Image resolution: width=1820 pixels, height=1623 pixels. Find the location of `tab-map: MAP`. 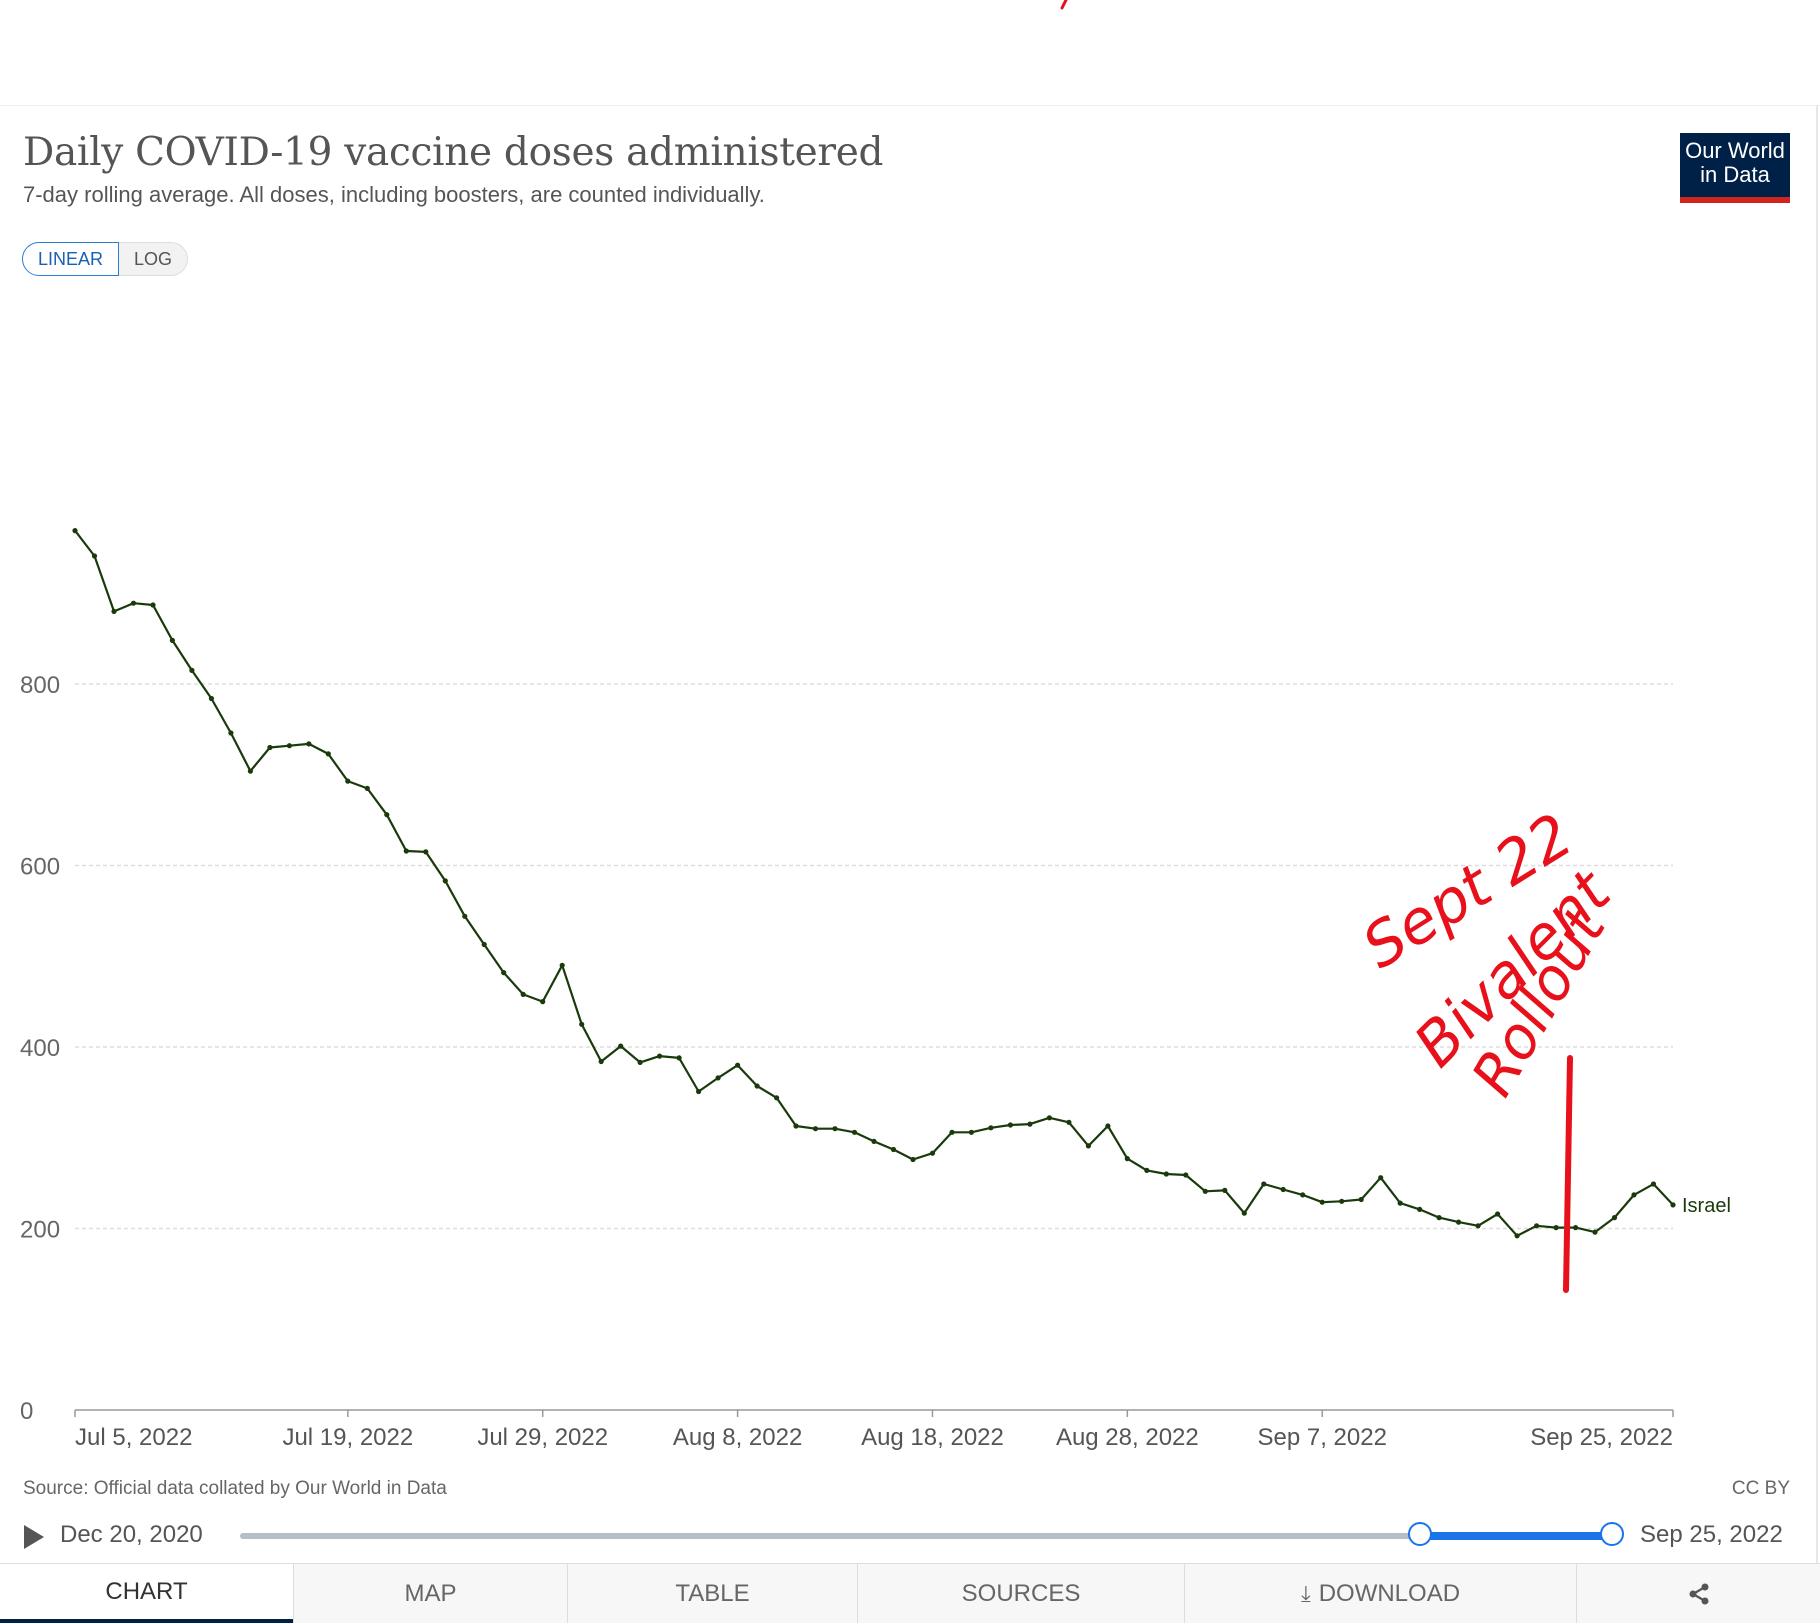

tab-map: MAP is located at coordinates (430, 1593).